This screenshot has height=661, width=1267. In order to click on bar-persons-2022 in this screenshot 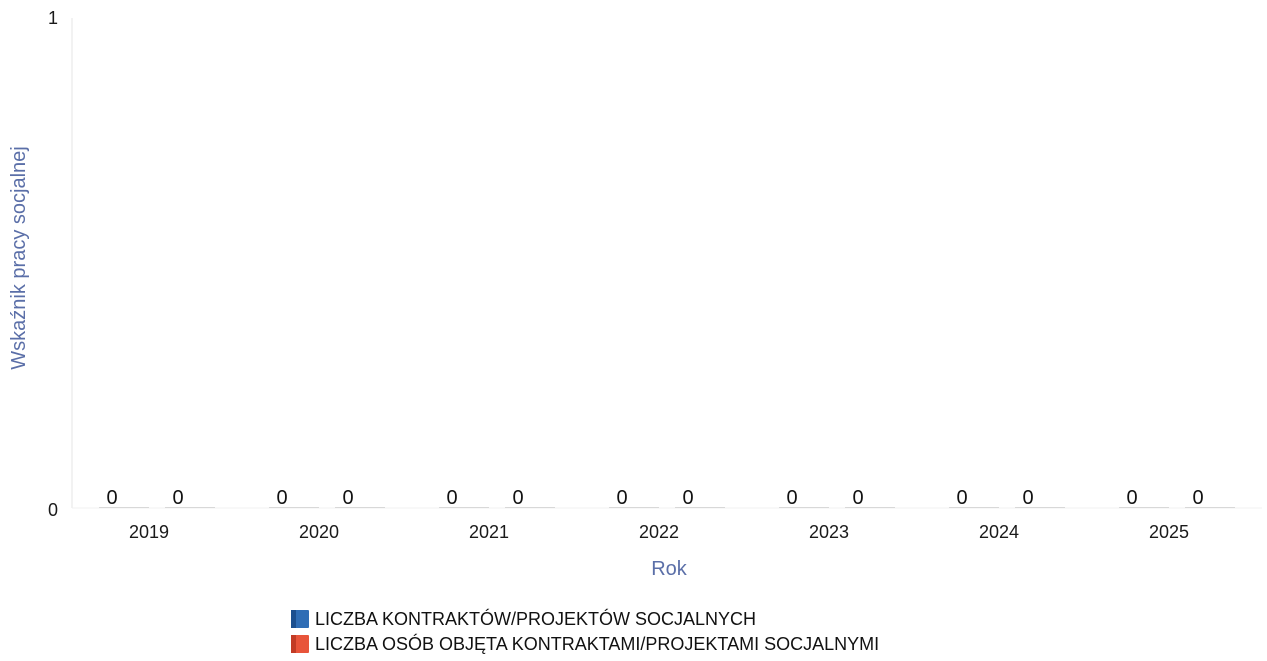, I will do `click(700, 507)`.